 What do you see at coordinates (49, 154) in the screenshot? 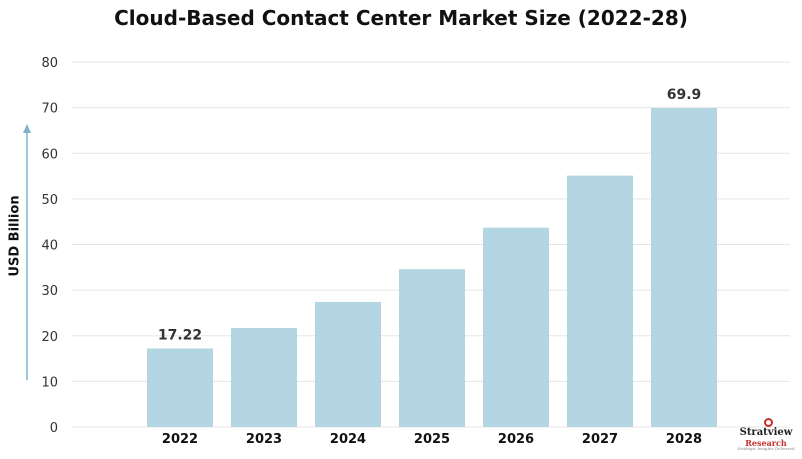
I see `y-tick-label: 60` at bounding box center [49, 154].